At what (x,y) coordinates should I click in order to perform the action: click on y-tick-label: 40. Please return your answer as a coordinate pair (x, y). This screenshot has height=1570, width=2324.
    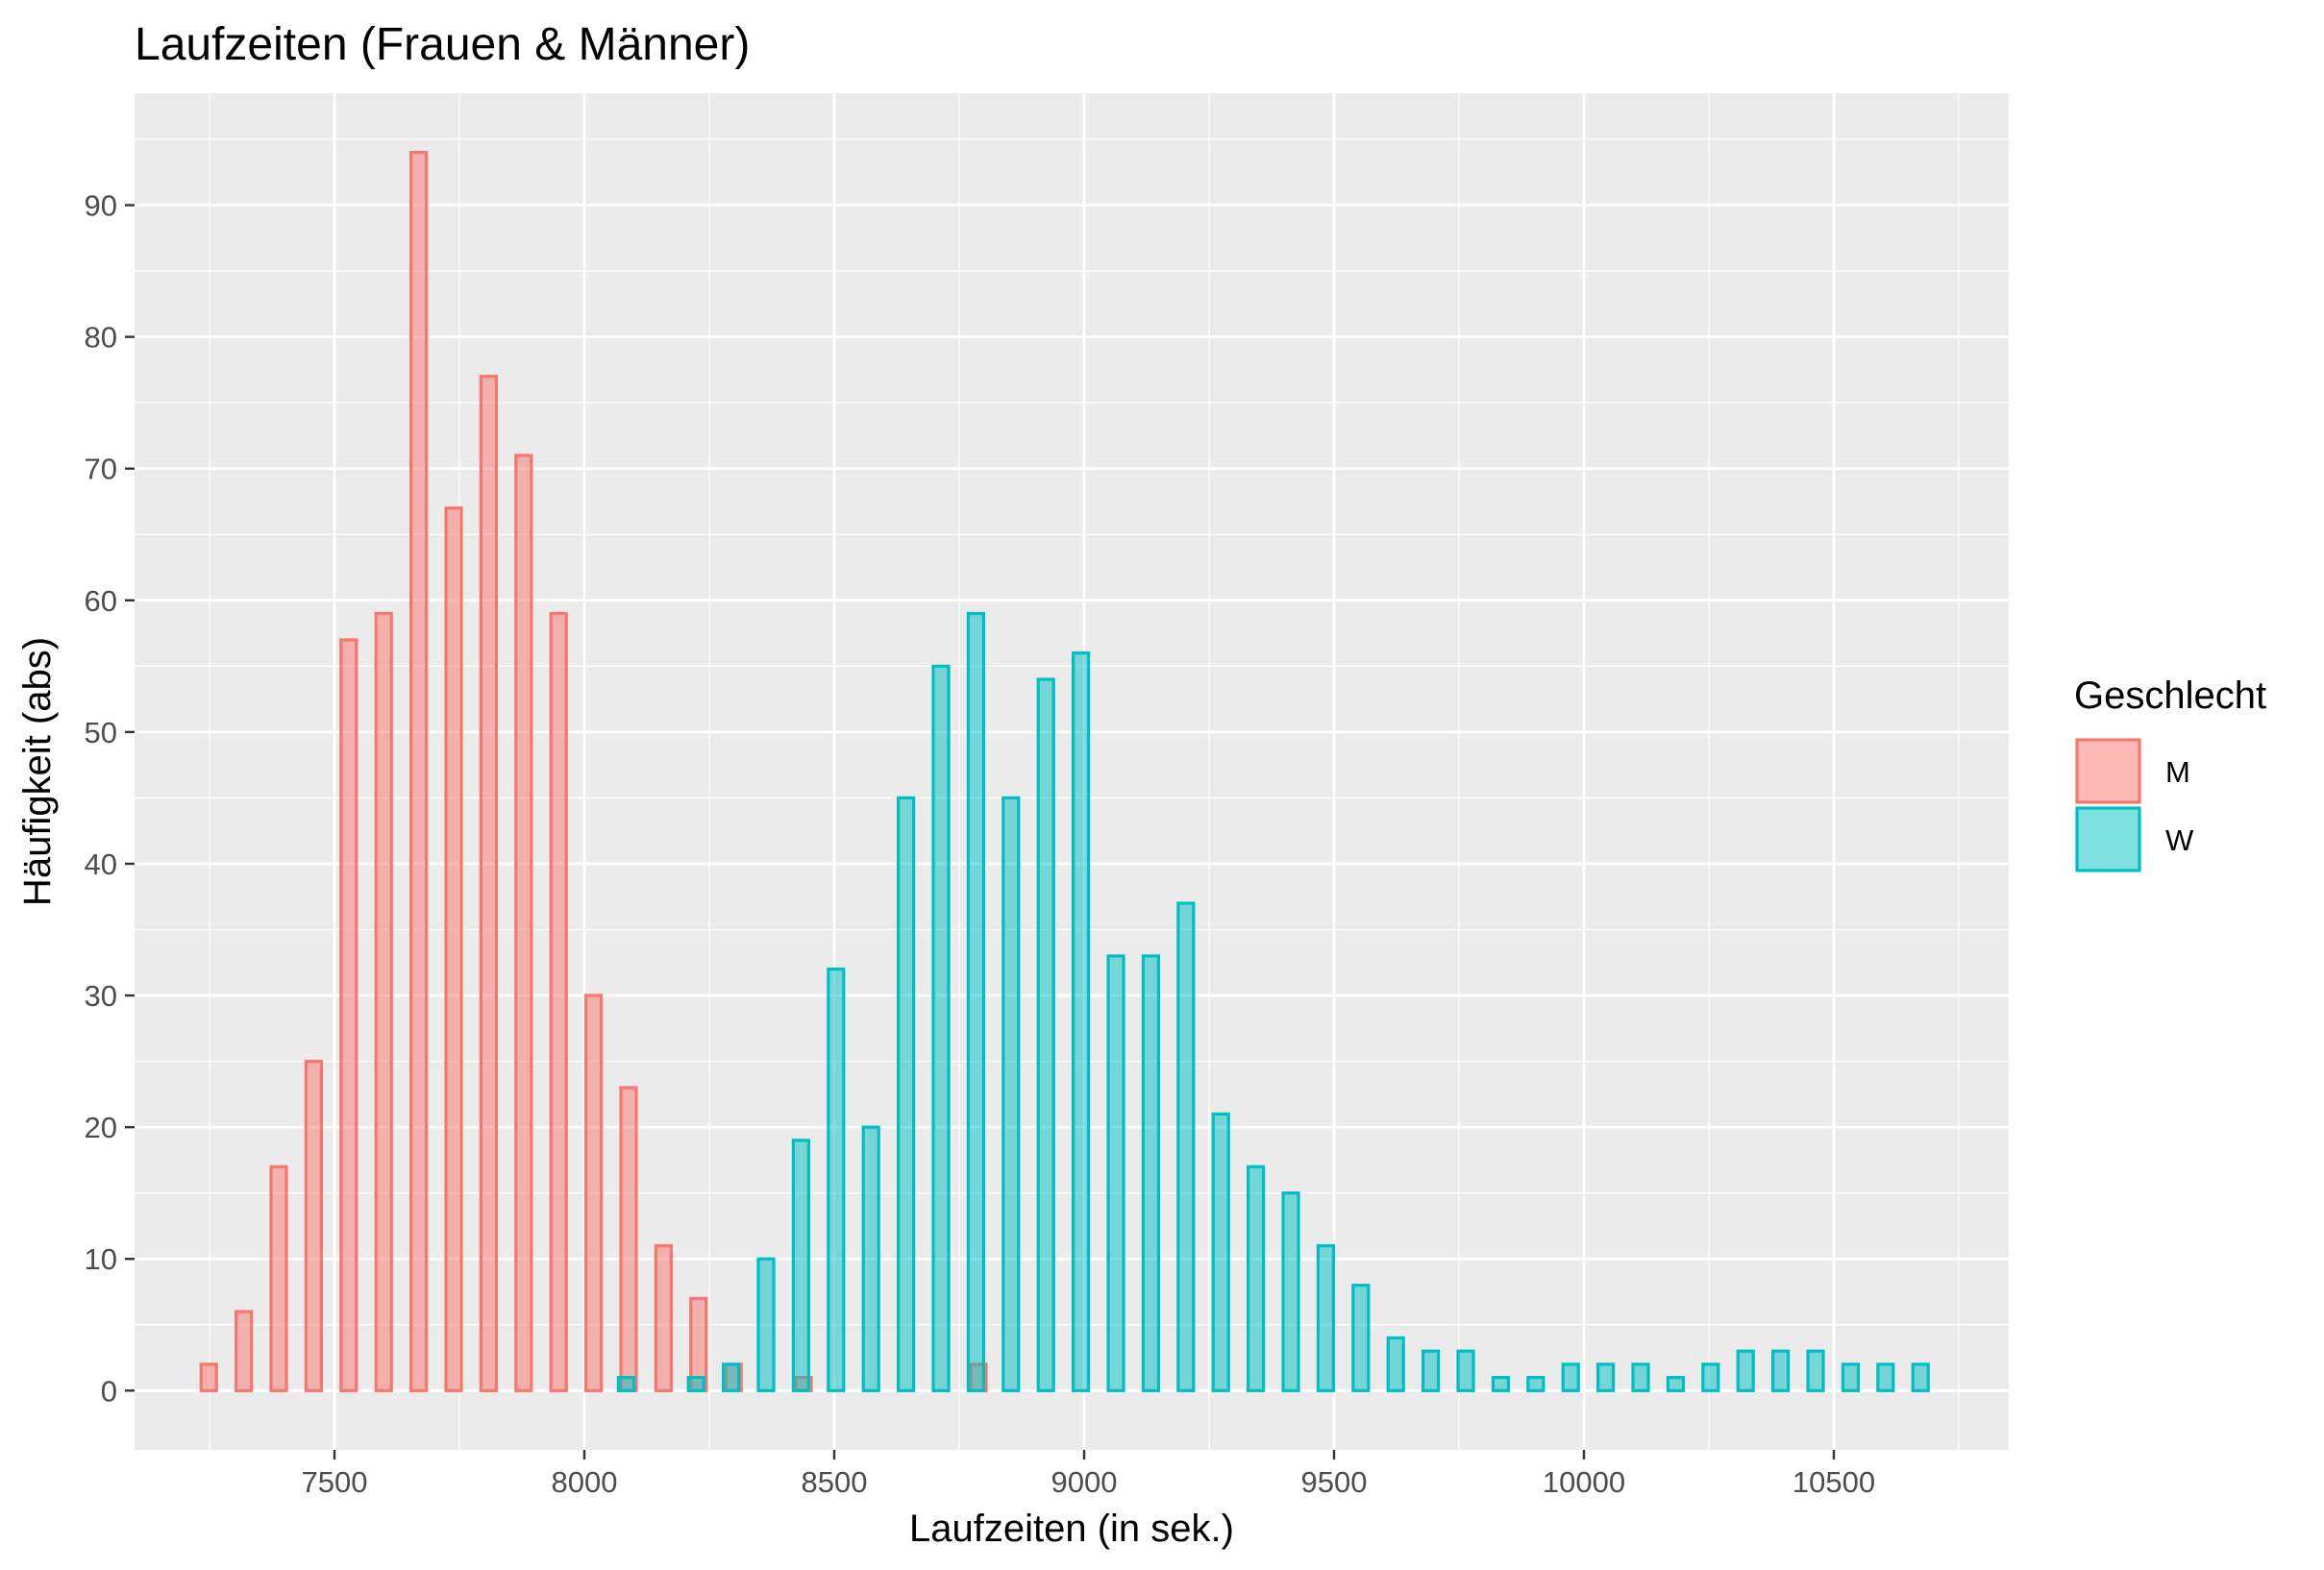
    Looking at the image, I should click on (101, 864).